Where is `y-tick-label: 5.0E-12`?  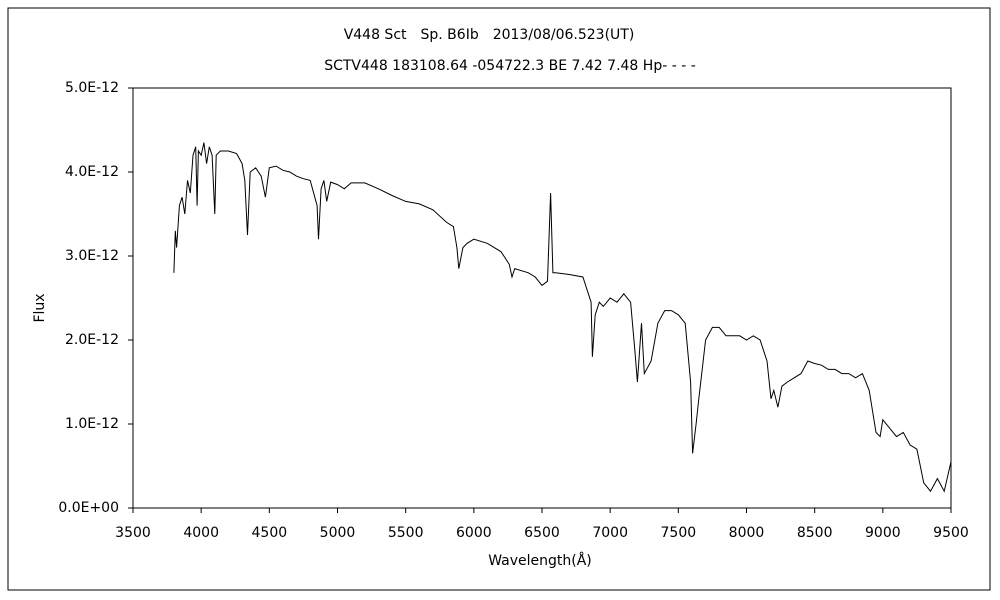 y-tick-label: 5.0E-12 is located at coordinates (92, 88).